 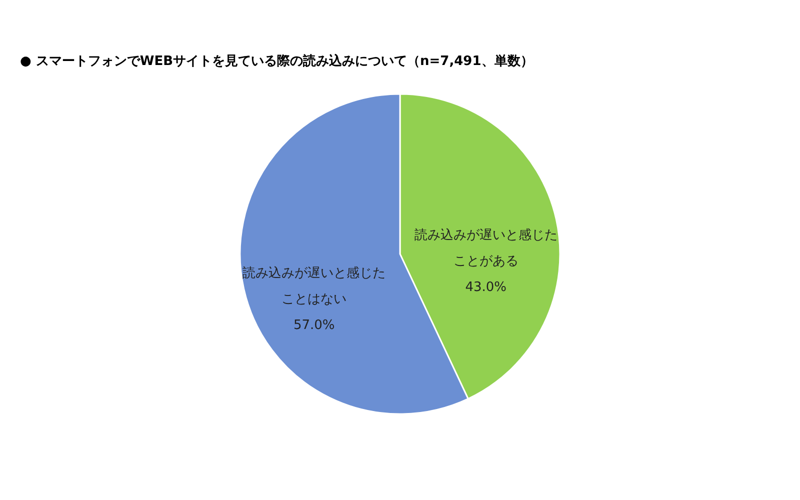 What do you see at coordinates (486, 287) in the screenshot?
I see `data-label: 43.0%` at bounding box center [486, 287].